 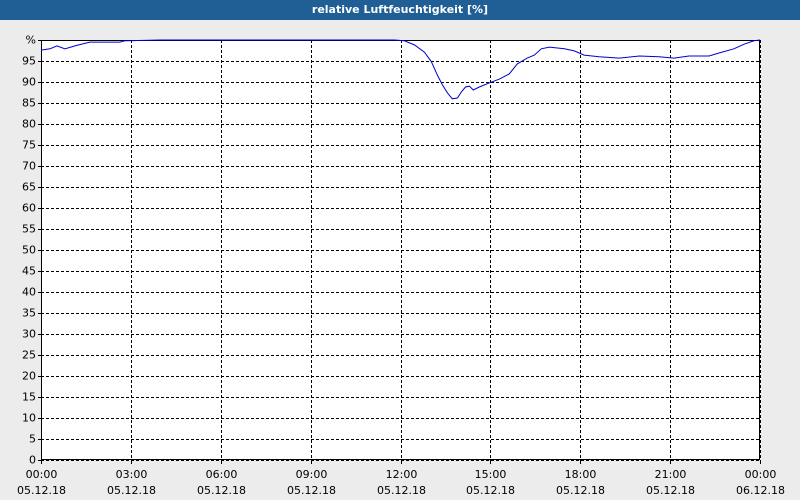 I want to click on y-tick-label: 40, so click(x=29, y=292).